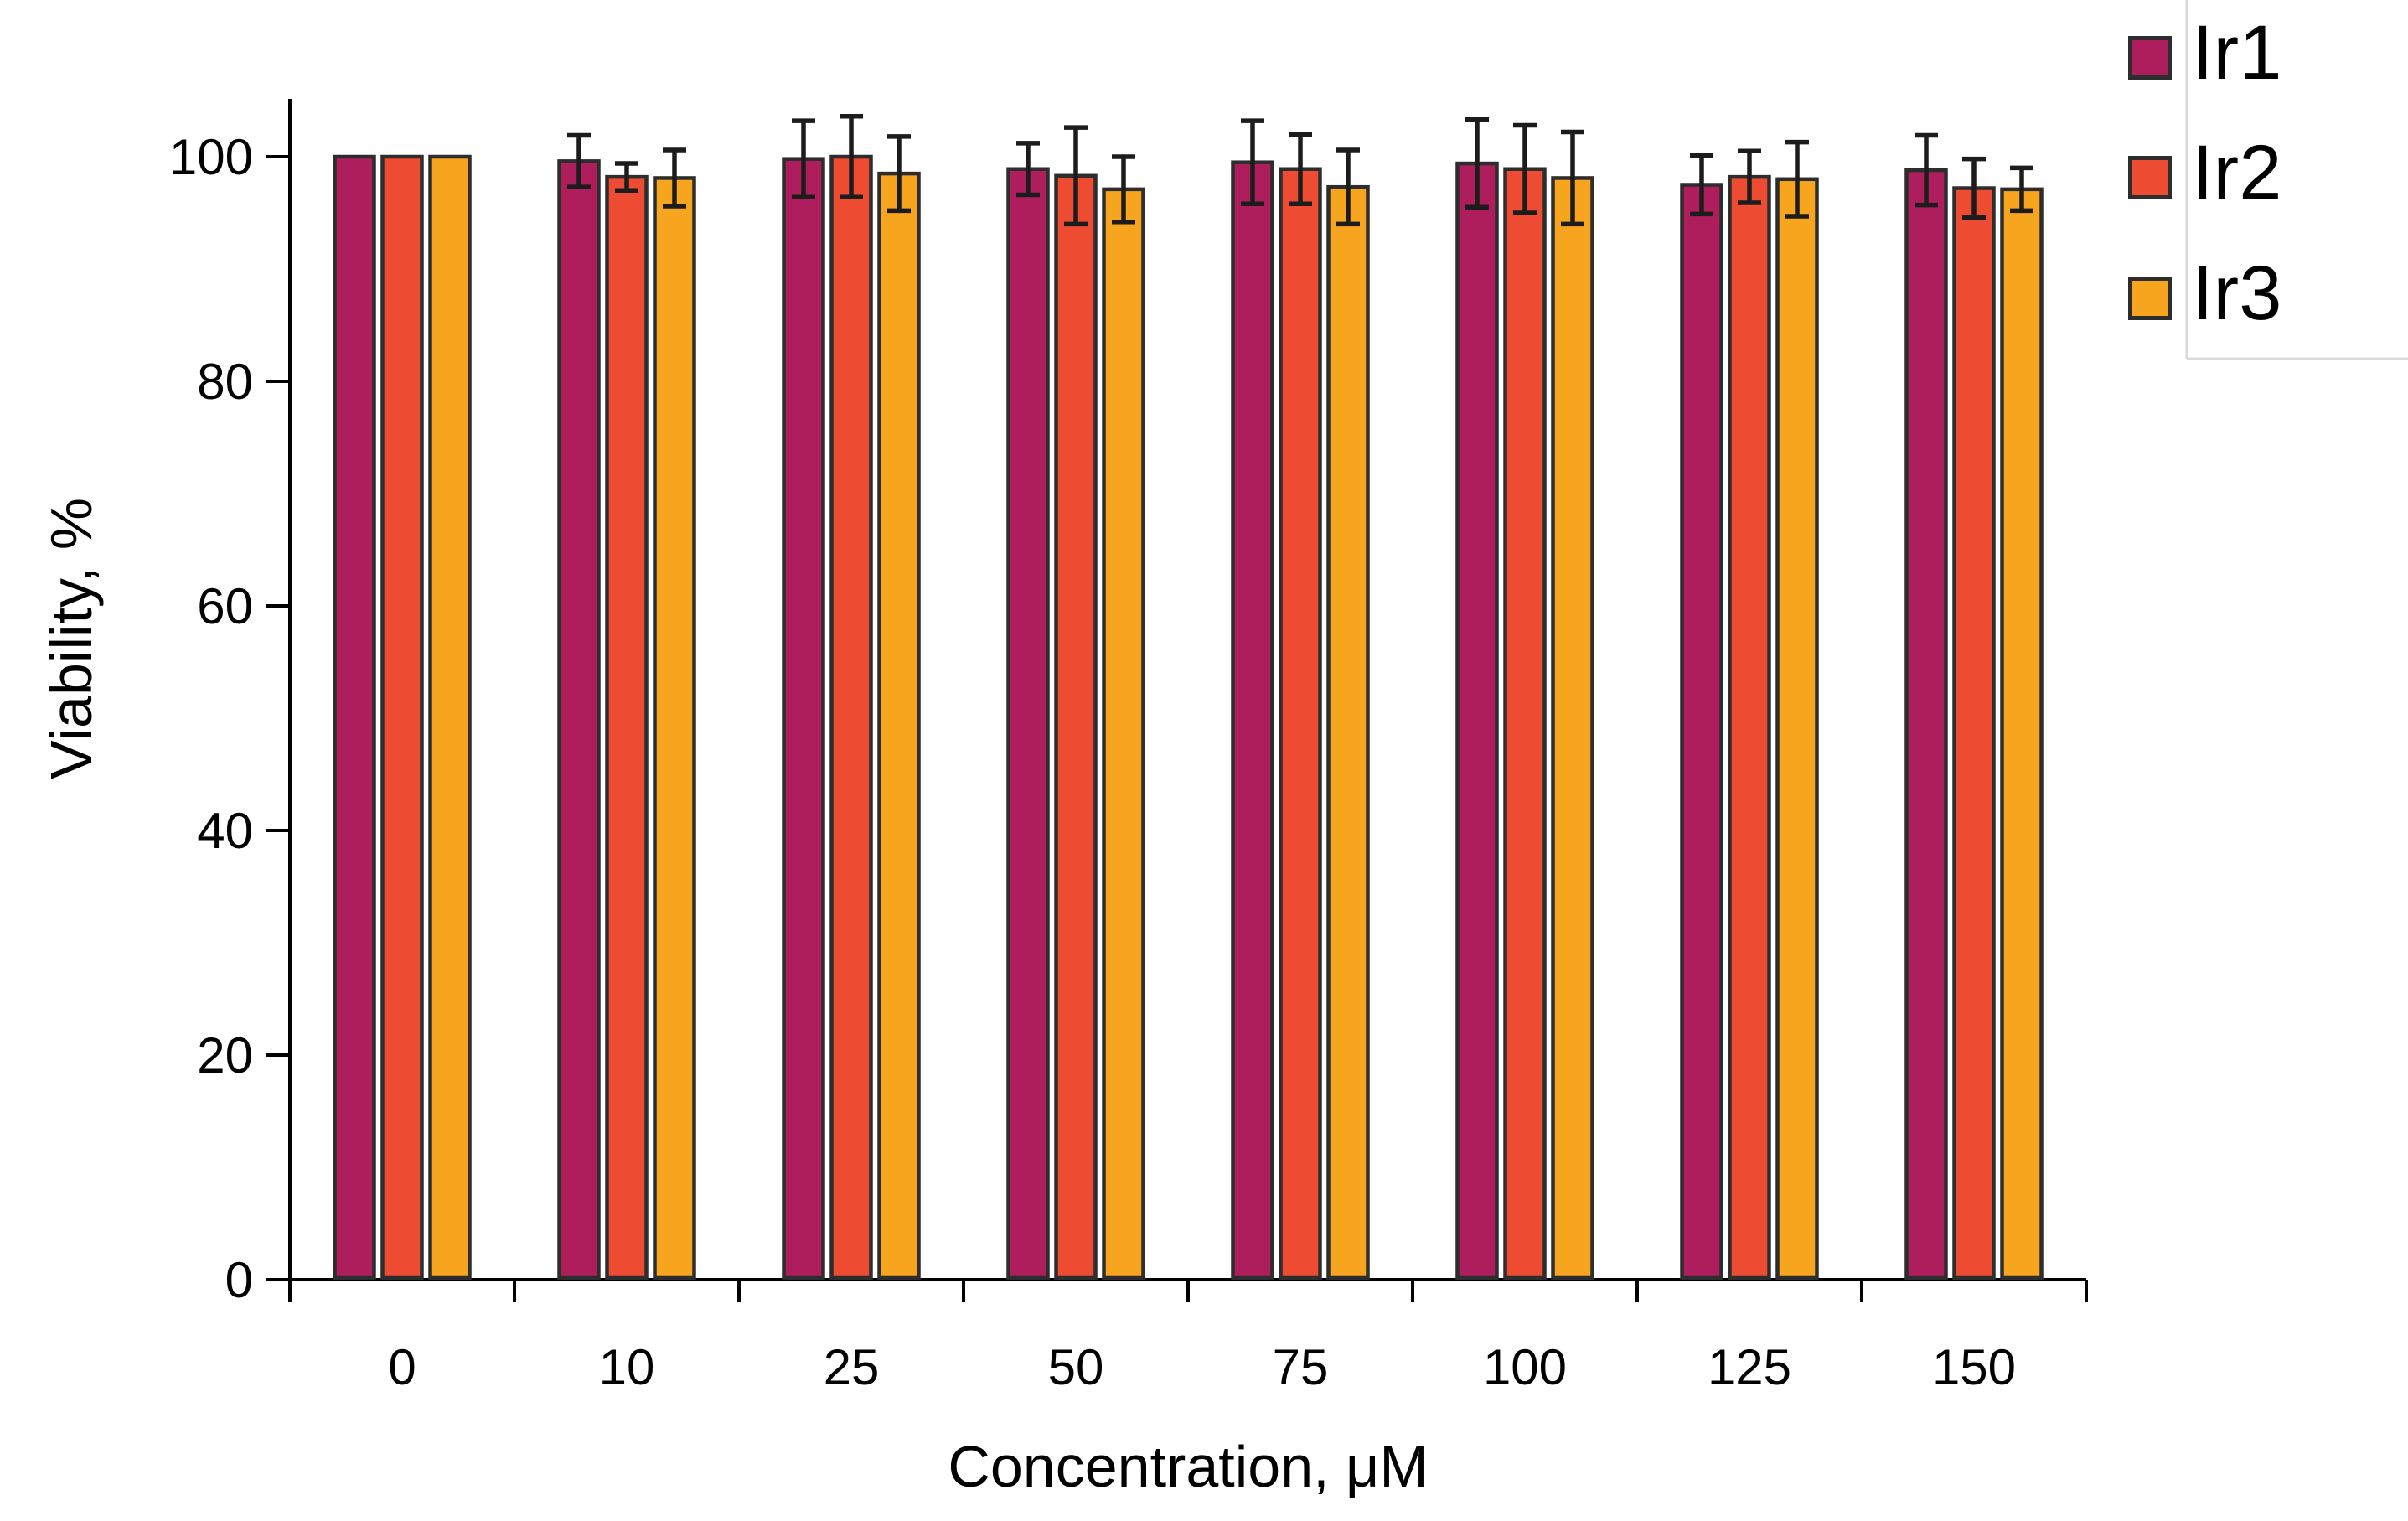  Describe the element at coordinates (1076, 1367) in the screenshot. I see `x-tick-label: 50` at that location.